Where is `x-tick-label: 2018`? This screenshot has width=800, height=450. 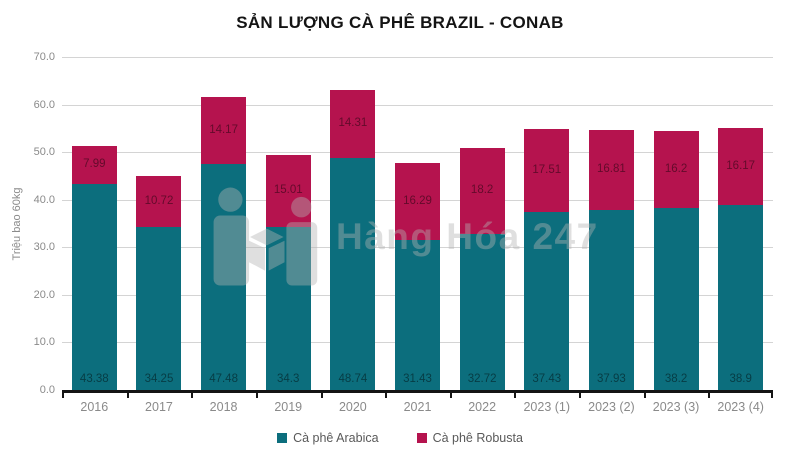 x-tick-label: 2018 is located at coordinates (223, 407).